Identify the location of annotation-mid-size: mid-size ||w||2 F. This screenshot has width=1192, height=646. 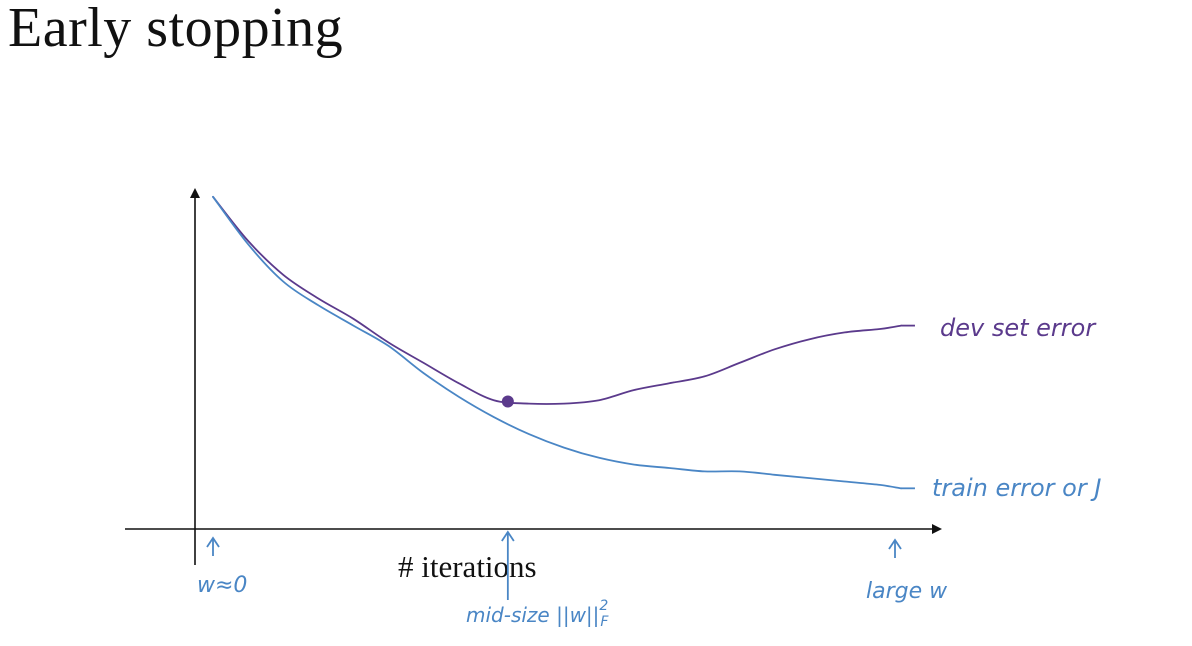
(537, 614).